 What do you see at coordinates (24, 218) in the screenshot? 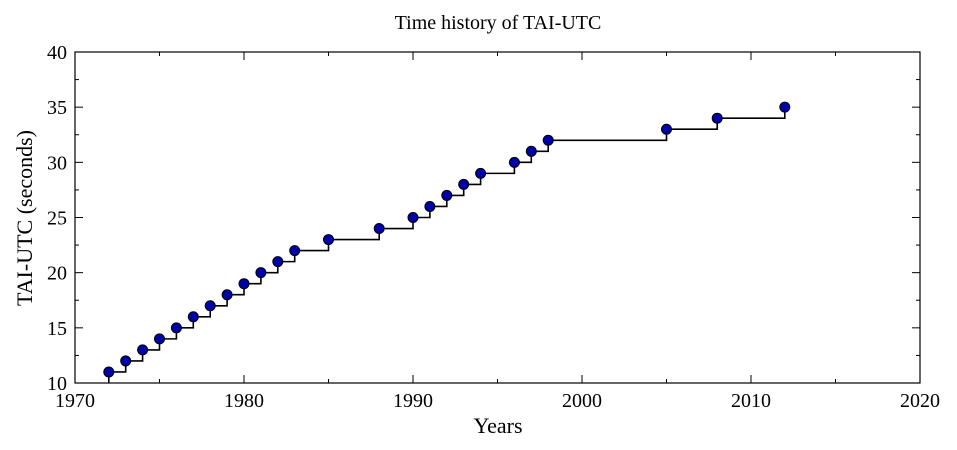
I see `y-axis-label: TAI-UTC (seconds)` at bounding box center [24, 218].